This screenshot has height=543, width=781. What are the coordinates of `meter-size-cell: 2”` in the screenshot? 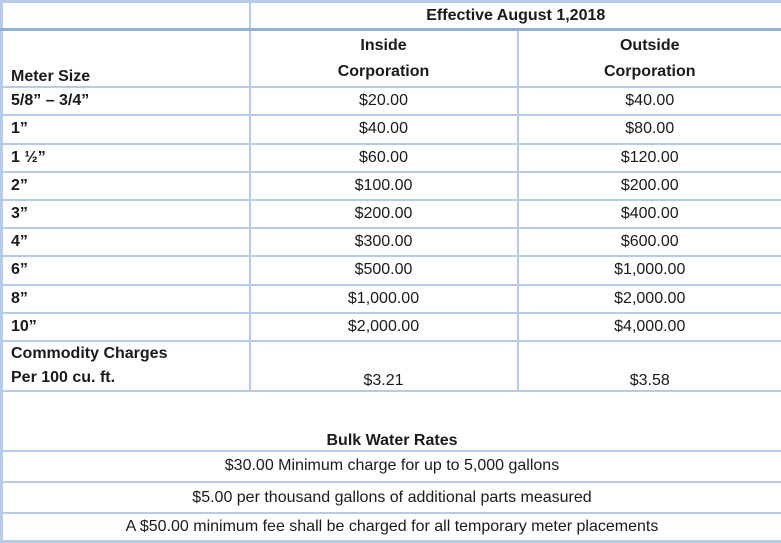 It's located at (125, 185).